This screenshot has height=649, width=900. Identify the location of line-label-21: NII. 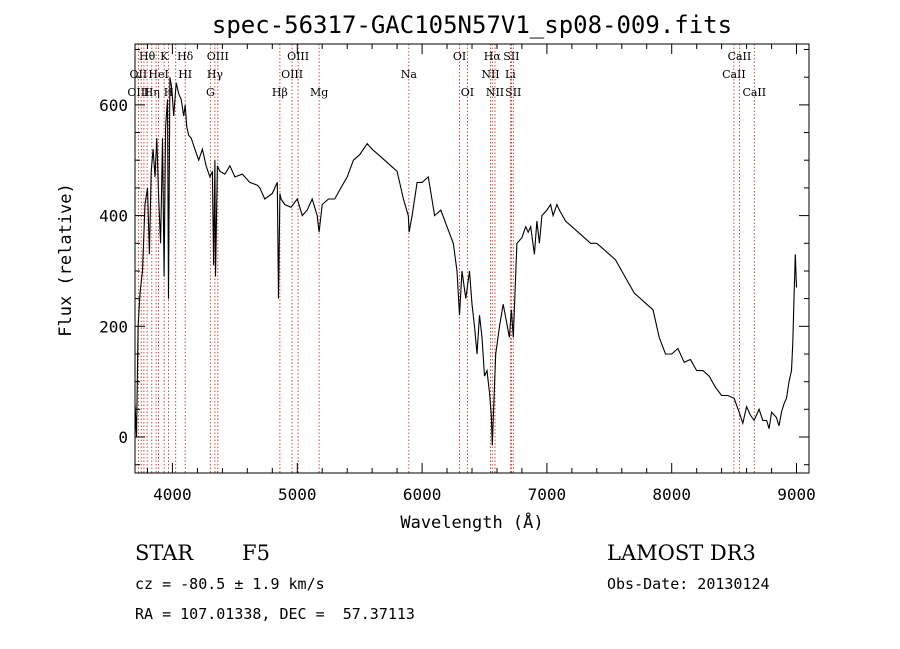
(495, 92).